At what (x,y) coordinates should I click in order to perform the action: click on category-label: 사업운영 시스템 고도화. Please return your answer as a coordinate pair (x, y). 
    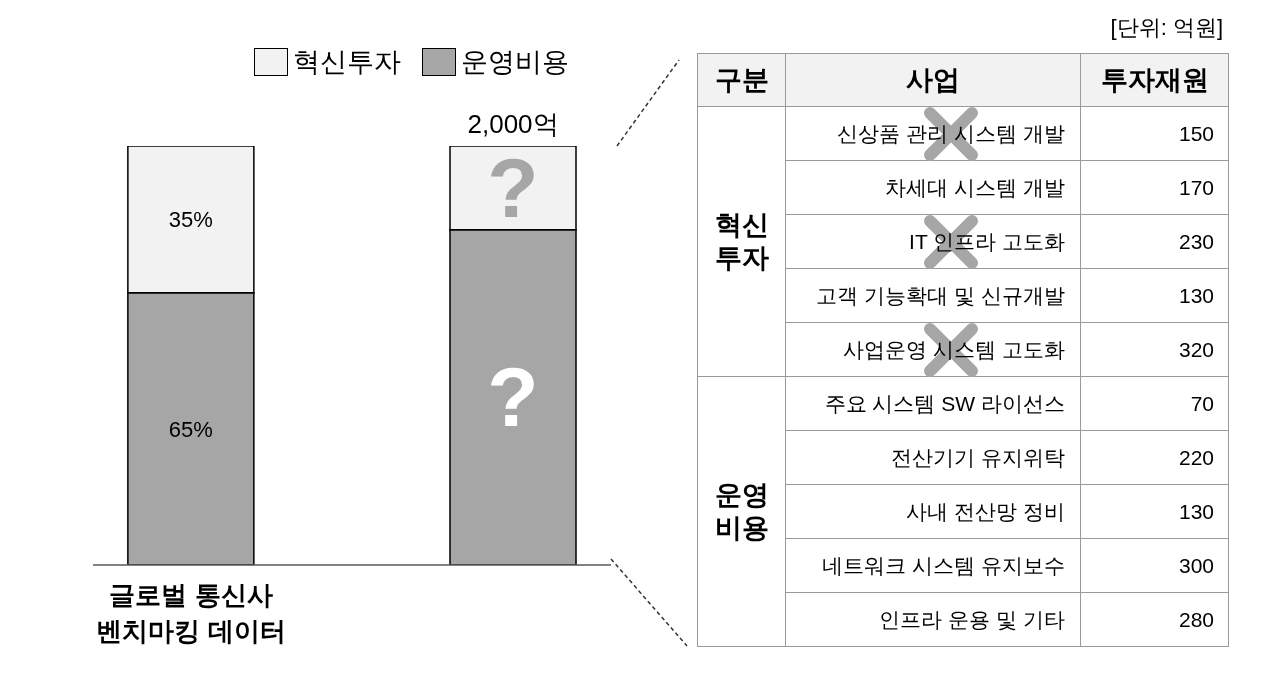
    Looking at the image, I should click on (954, 349).